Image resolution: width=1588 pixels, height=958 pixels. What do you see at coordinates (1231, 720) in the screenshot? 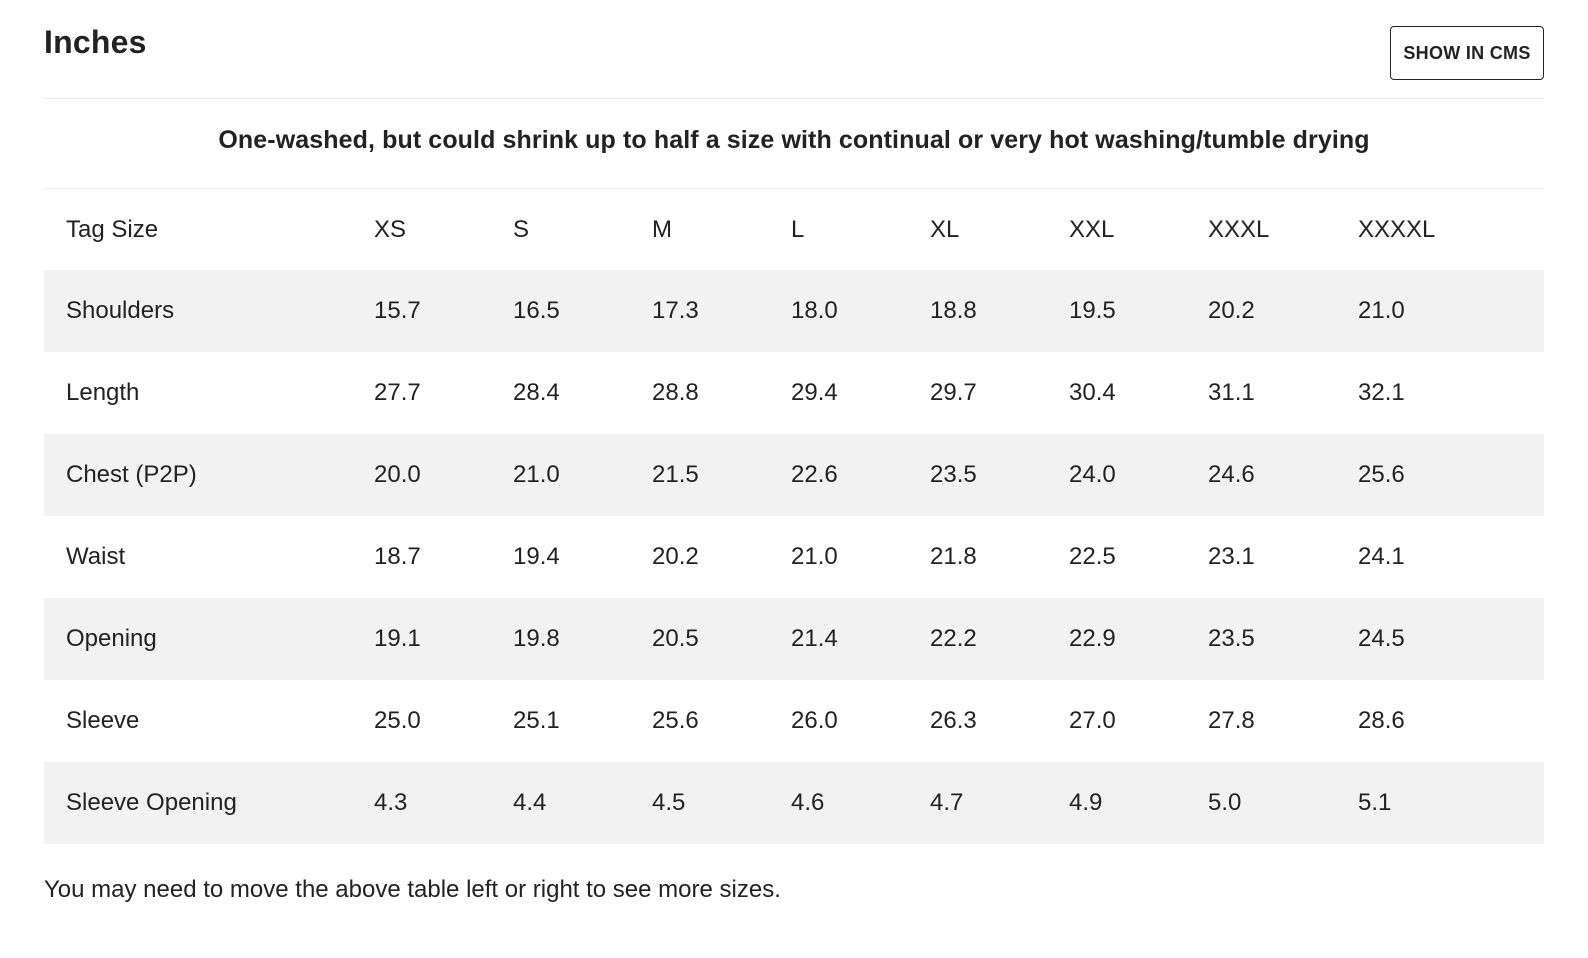
I see `measurement-cell: 27.8` at bounding box center [1231, 720].